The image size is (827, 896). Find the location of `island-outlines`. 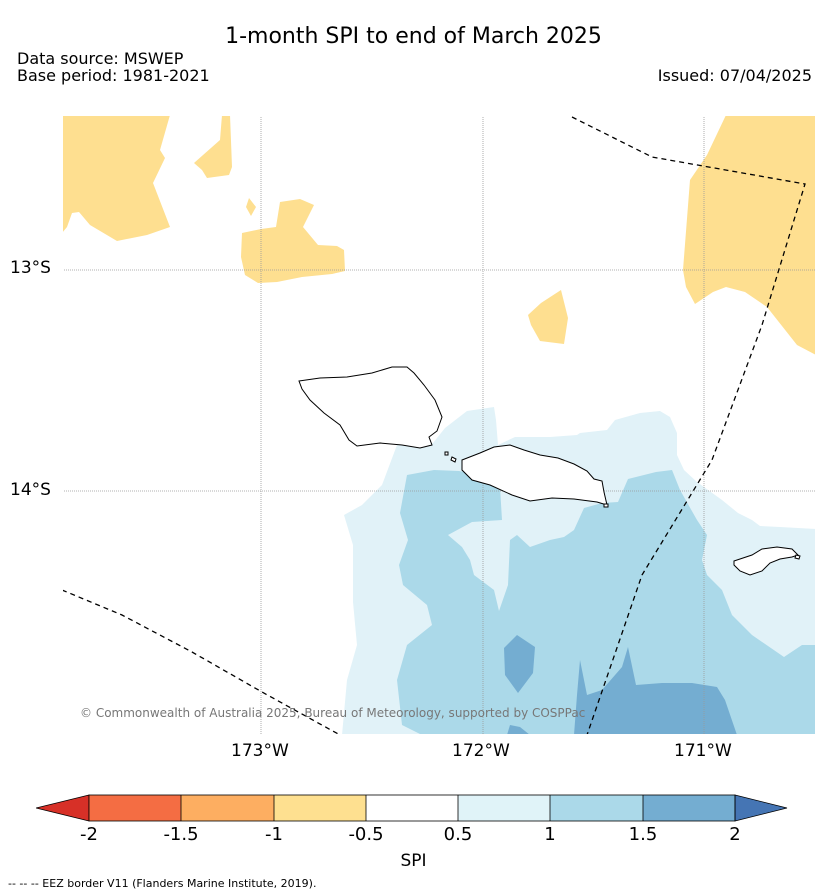

island-outlines is located at coordinates (549, 471).